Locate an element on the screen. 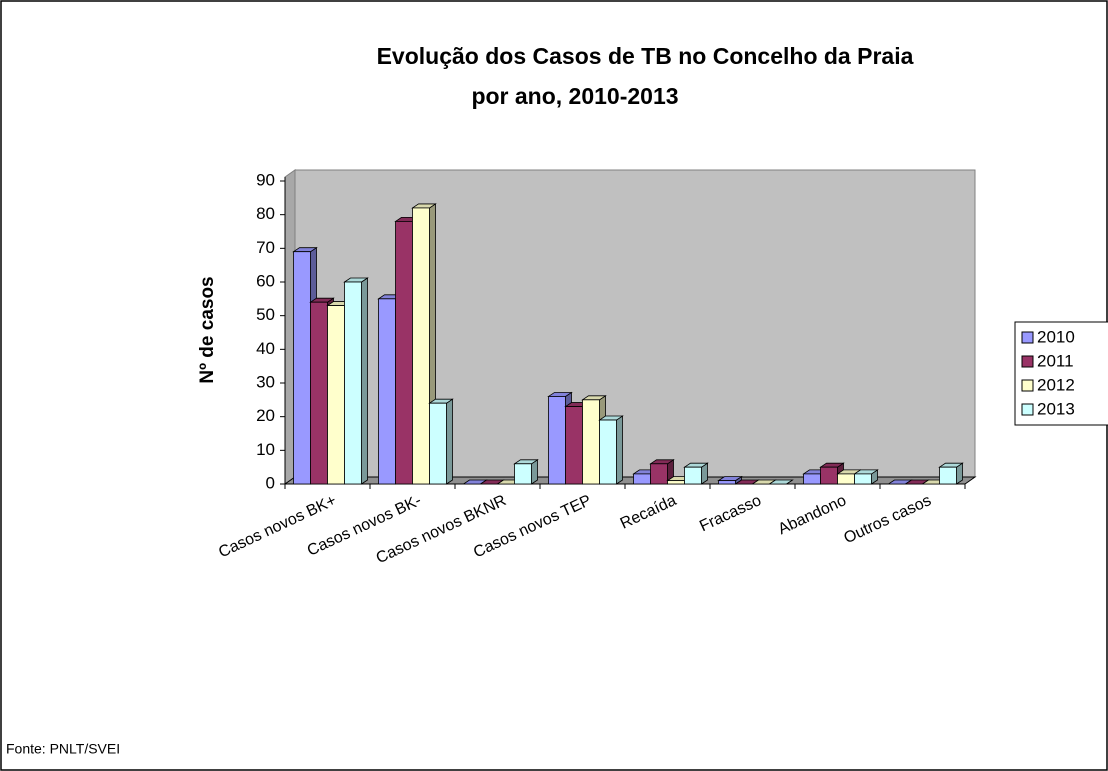 The height and width of the screenshot is (771, 1108). y-tick-label: 40 is located at coordinates (265, 348).